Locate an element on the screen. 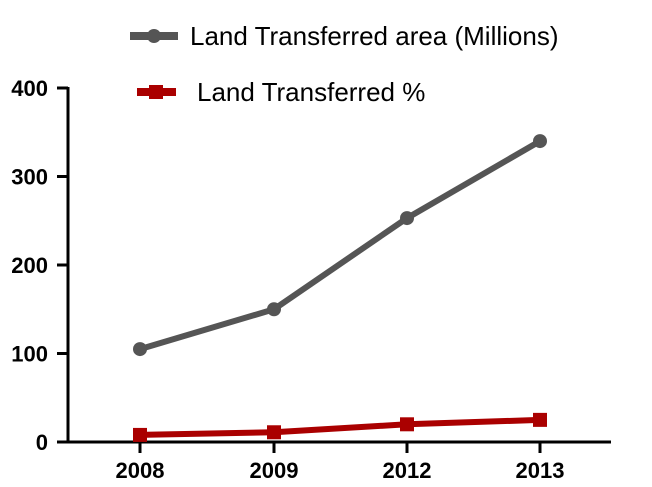 The height and width of the screenshot is (487, 652). y-tick-label: 100 is located at coordinates (29, 354).